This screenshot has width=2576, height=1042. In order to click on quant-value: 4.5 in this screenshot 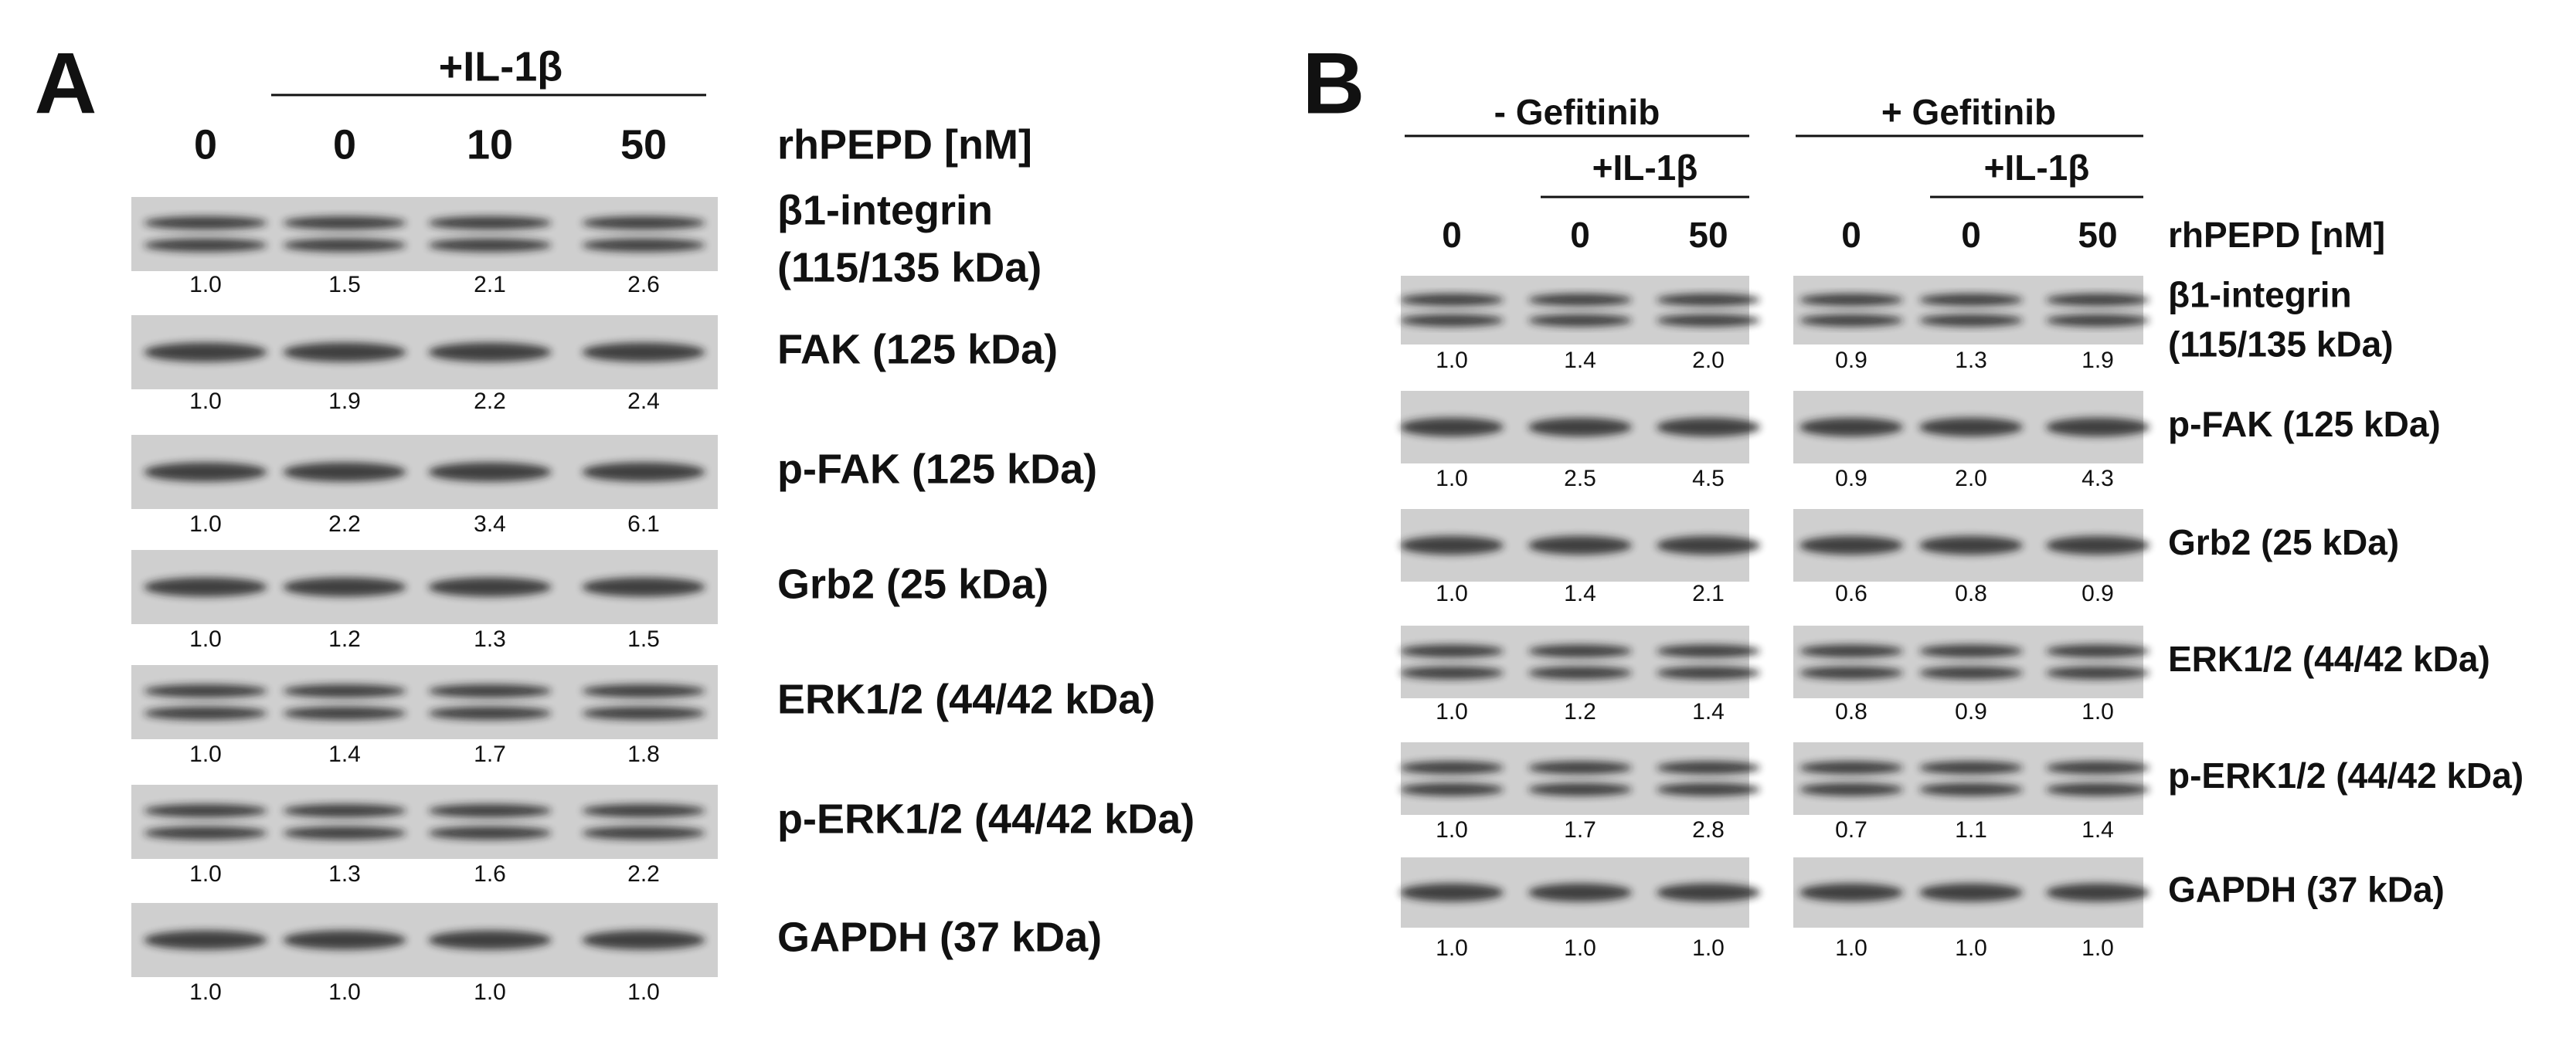, I will do `click(1708, 478)`.